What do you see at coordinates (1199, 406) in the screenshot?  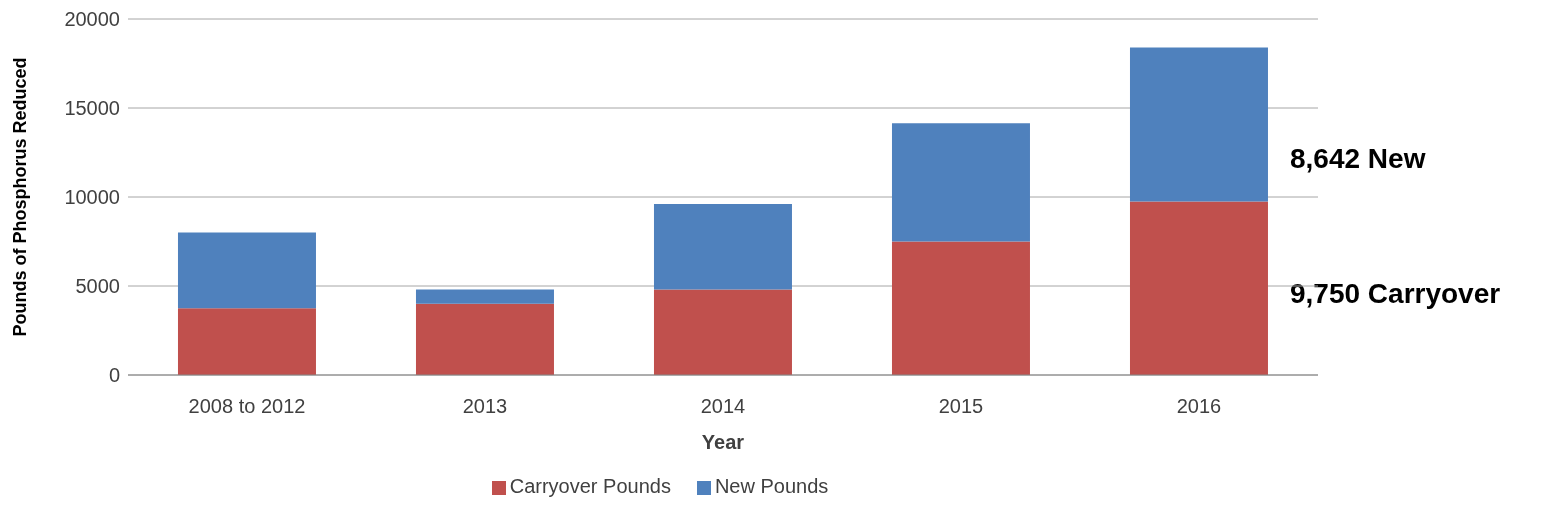 I see `x-tick-label: 2016` at bounding box center [1199, 406].